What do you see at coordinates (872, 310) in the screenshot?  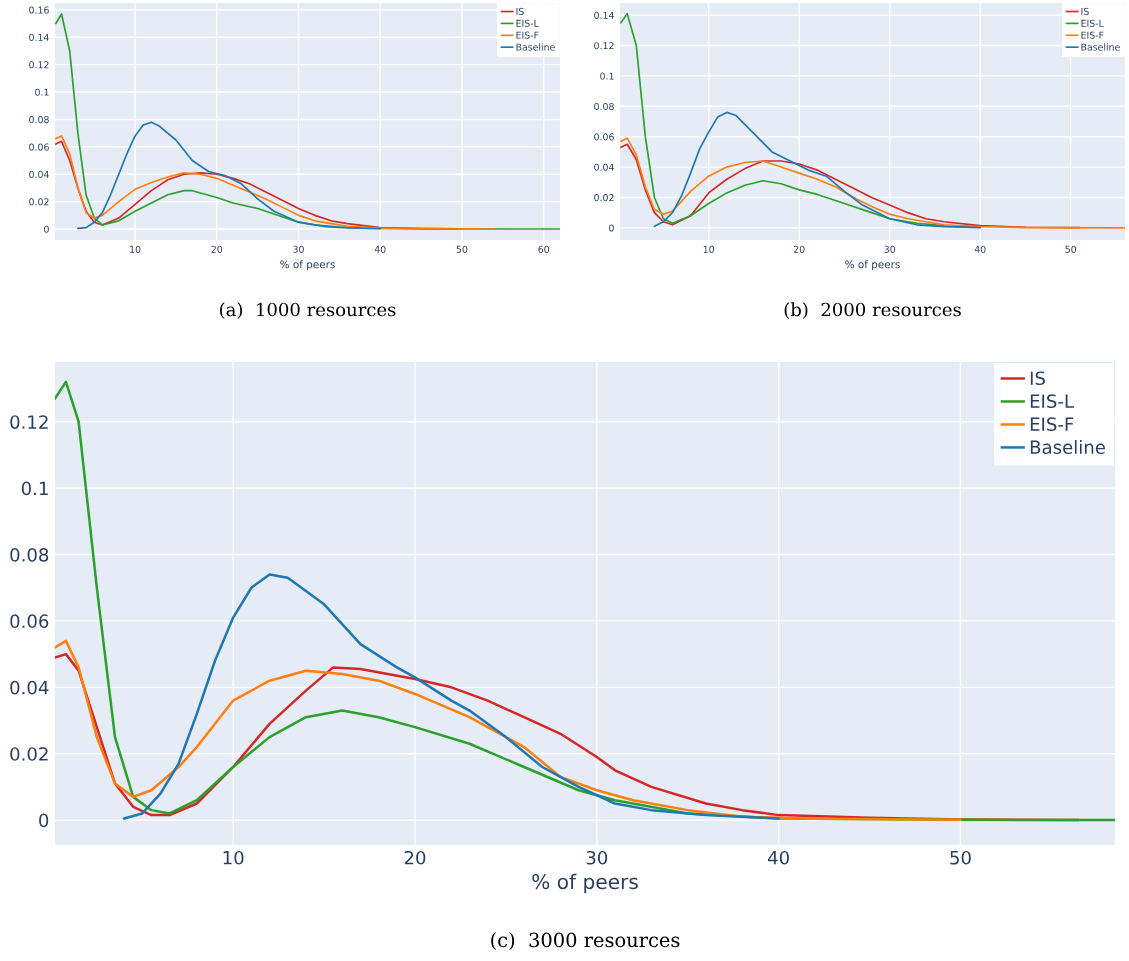 I see `text: (b) 2000 resources` at bounding box center [872, 310].